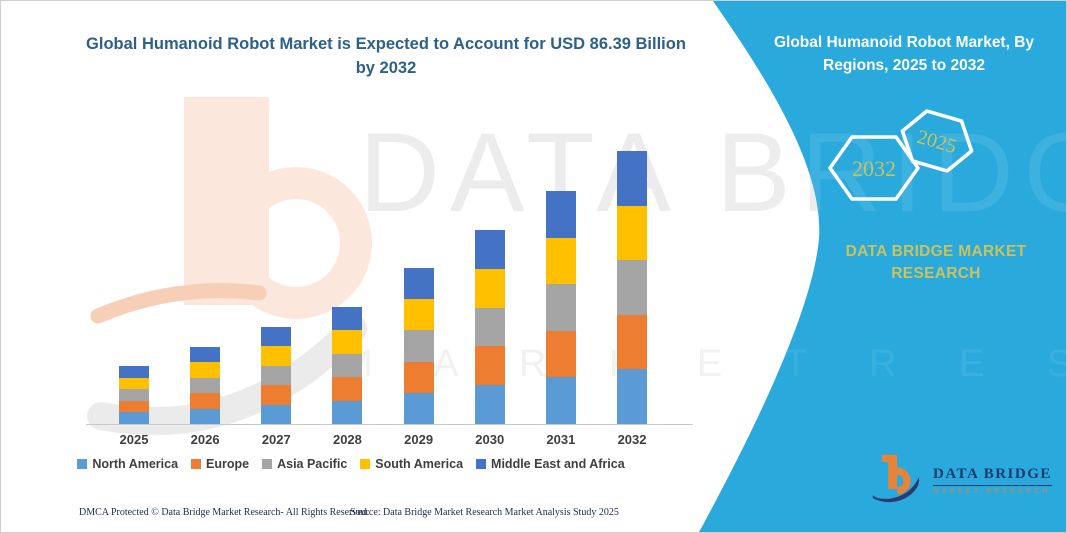 The image size is (1067, 533). I want to click on bar-segment-2029-middle-east-and-africa, so click(418, 284).